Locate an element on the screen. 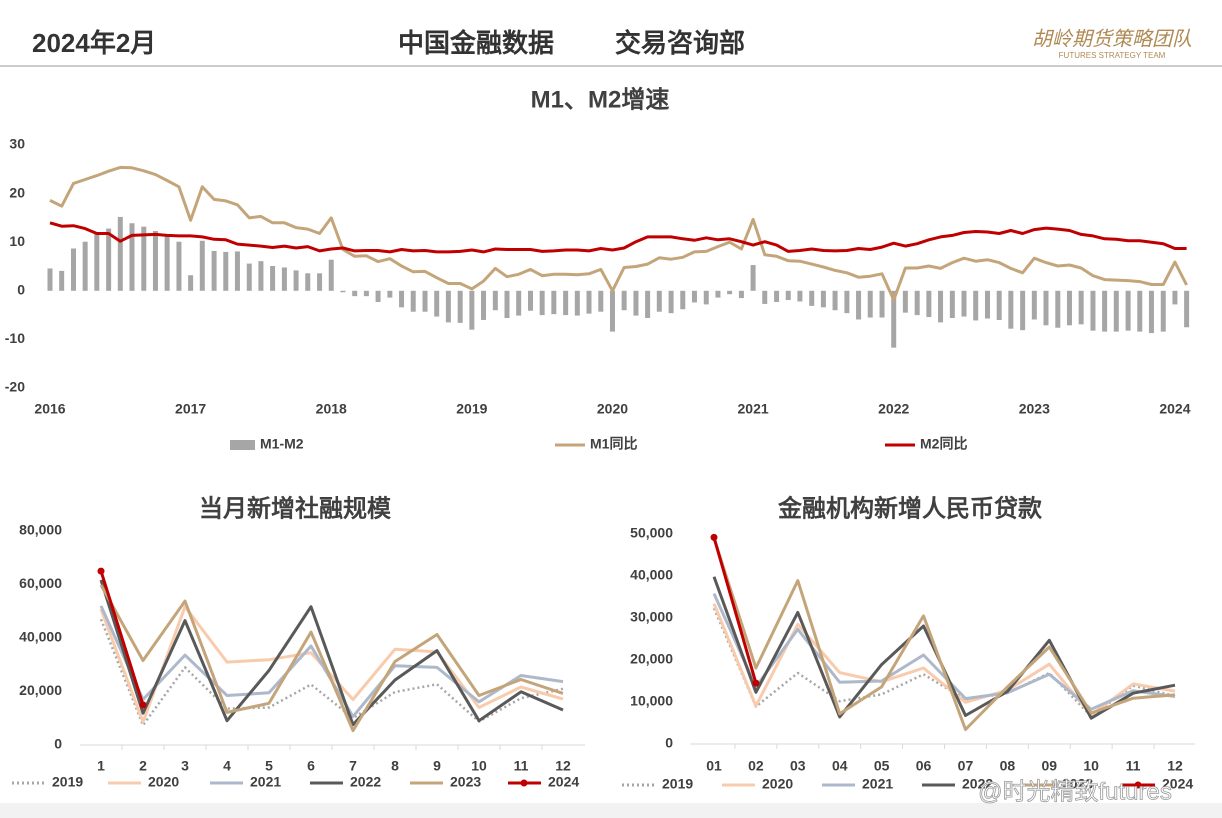 Image resolution: width=1222 pixels, height=818 pixels. x-tick-label: 10 is located at coordinates (1091, 766).